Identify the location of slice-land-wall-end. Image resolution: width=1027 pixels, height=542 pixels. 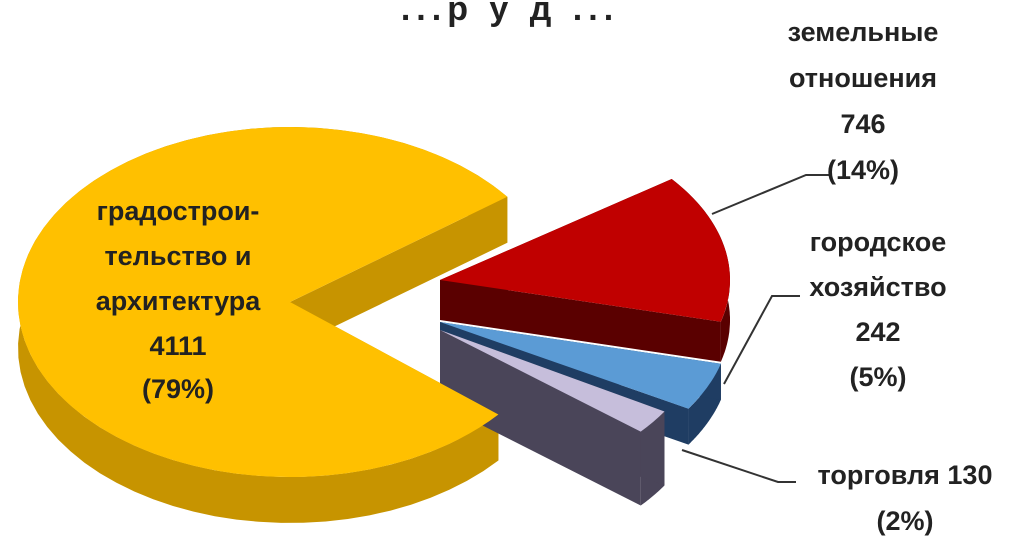
(580, 321).